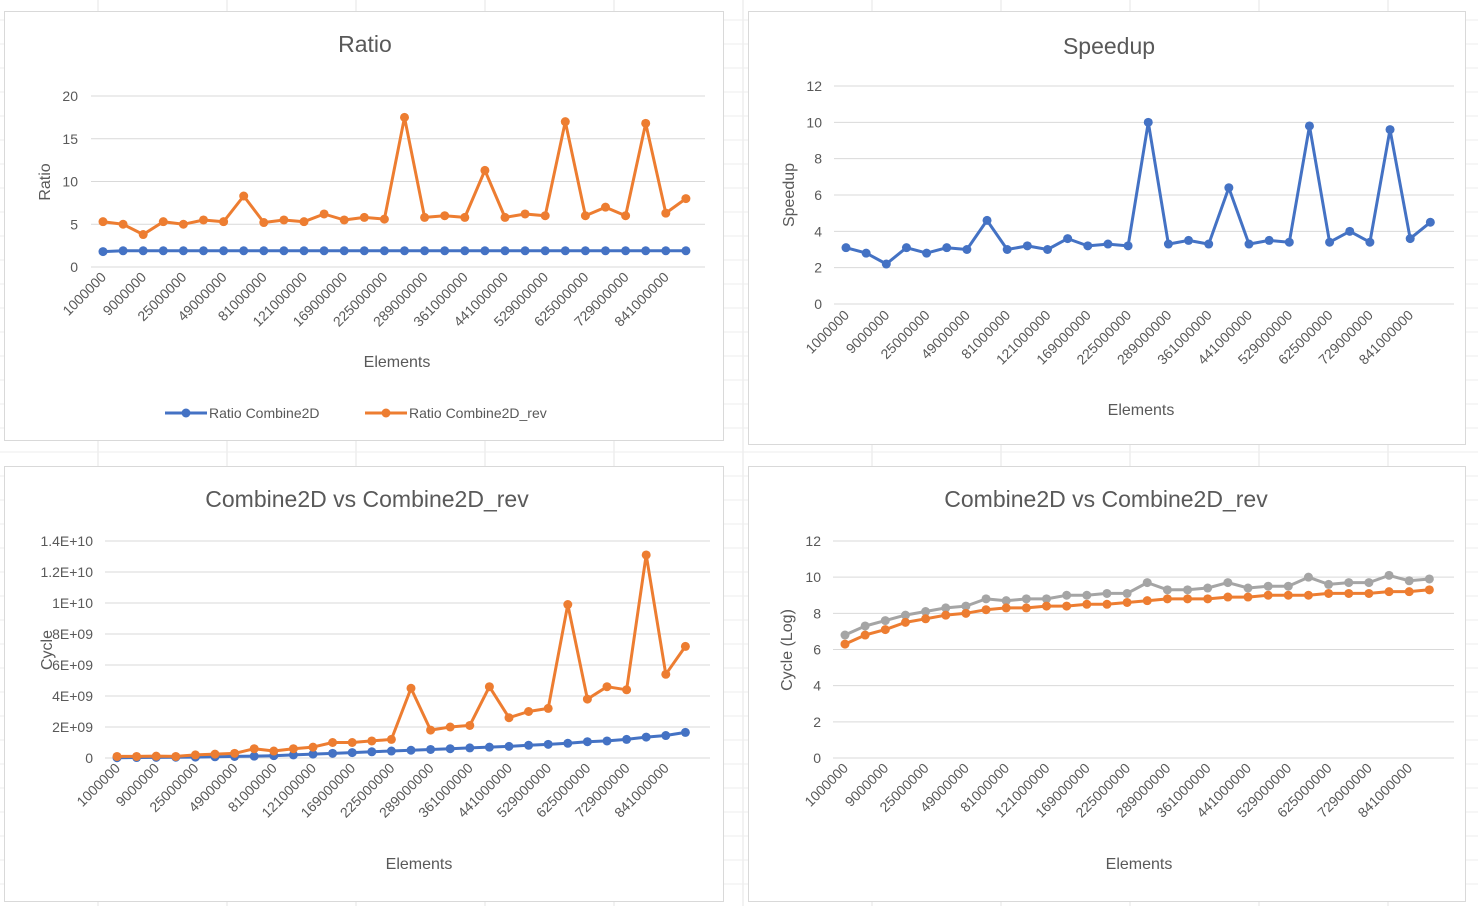 The image size is (1478, 906). Describe the element at coordinates (367, 499) in the screenshot. I see `chart-title: Combine2D vs Combine2D_rev` at that location.